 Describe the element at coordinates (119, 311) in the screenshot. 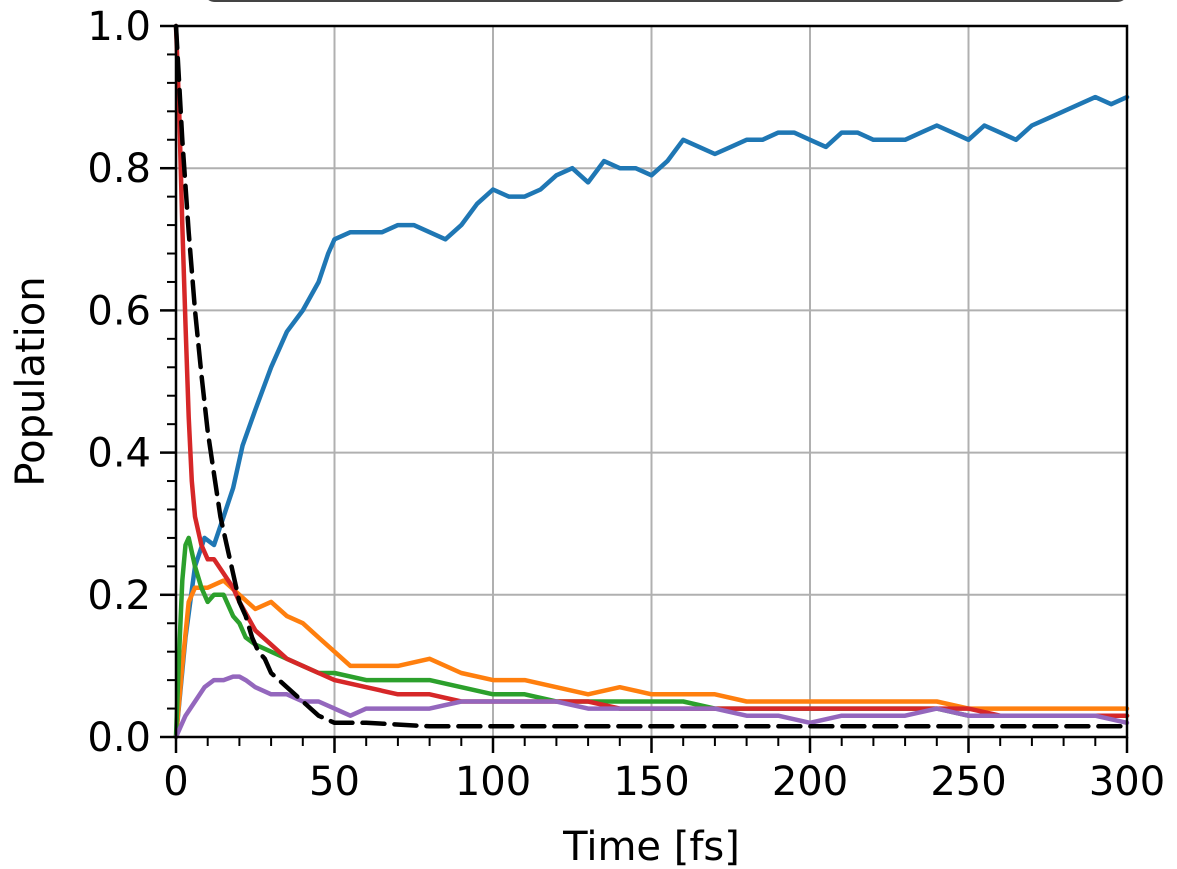

I see `y-tick-label: 0.6` at that location.